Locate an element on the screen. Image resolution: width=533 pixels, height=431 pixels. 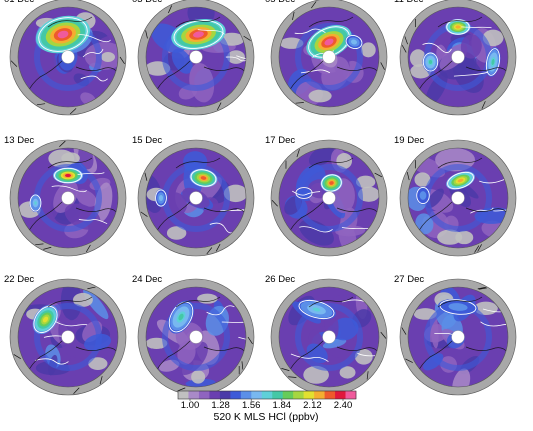
panel-date-label: 27 Dec is located at coordinates (409, 279).